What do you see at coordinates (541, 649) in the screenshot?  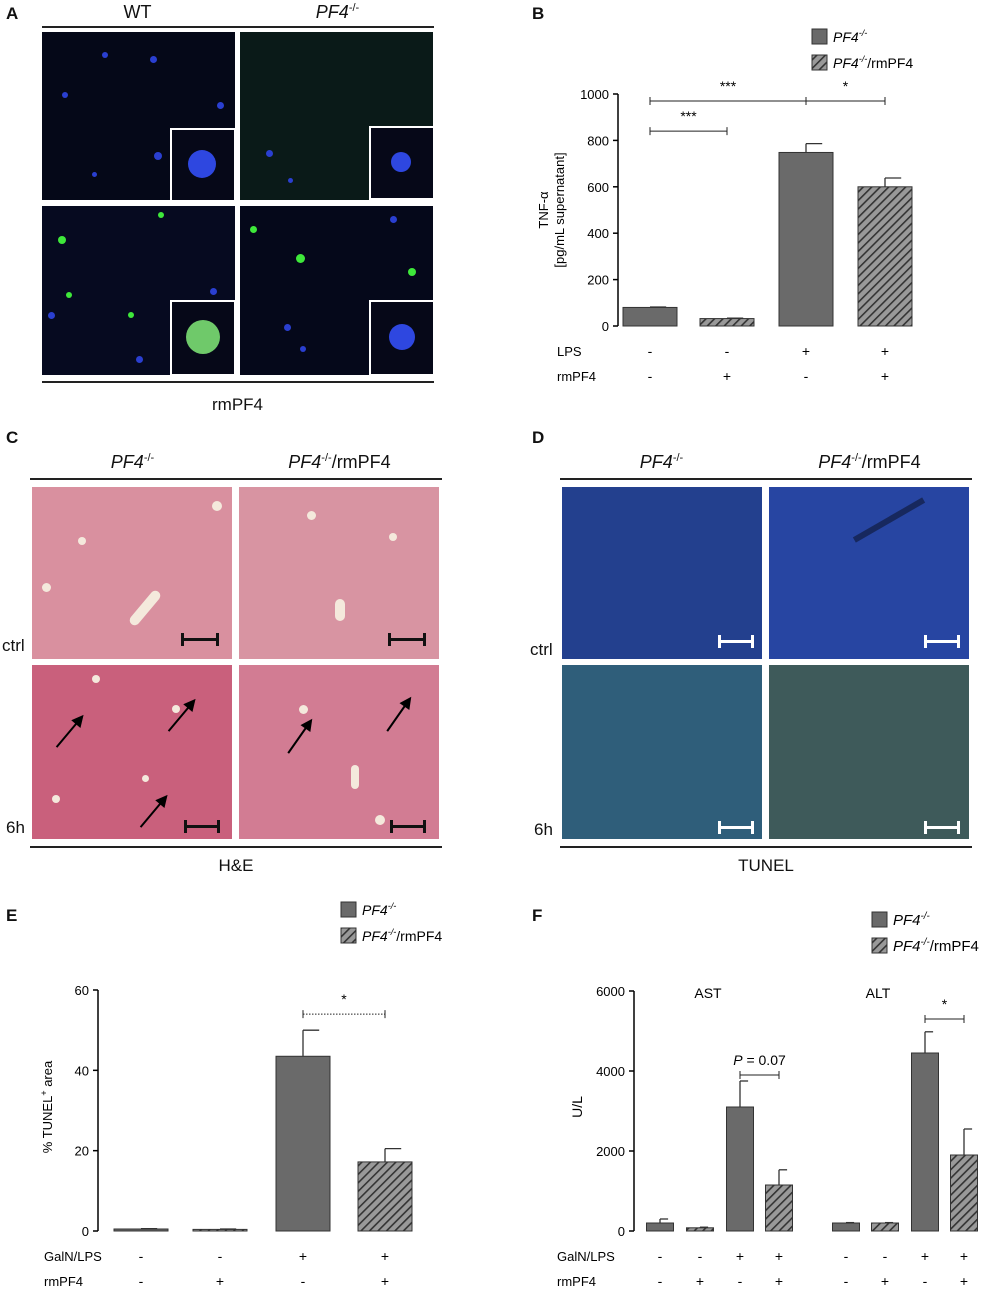 I see `panel-d-row-ctrl: ctrl` at bounding box center [541, 649].